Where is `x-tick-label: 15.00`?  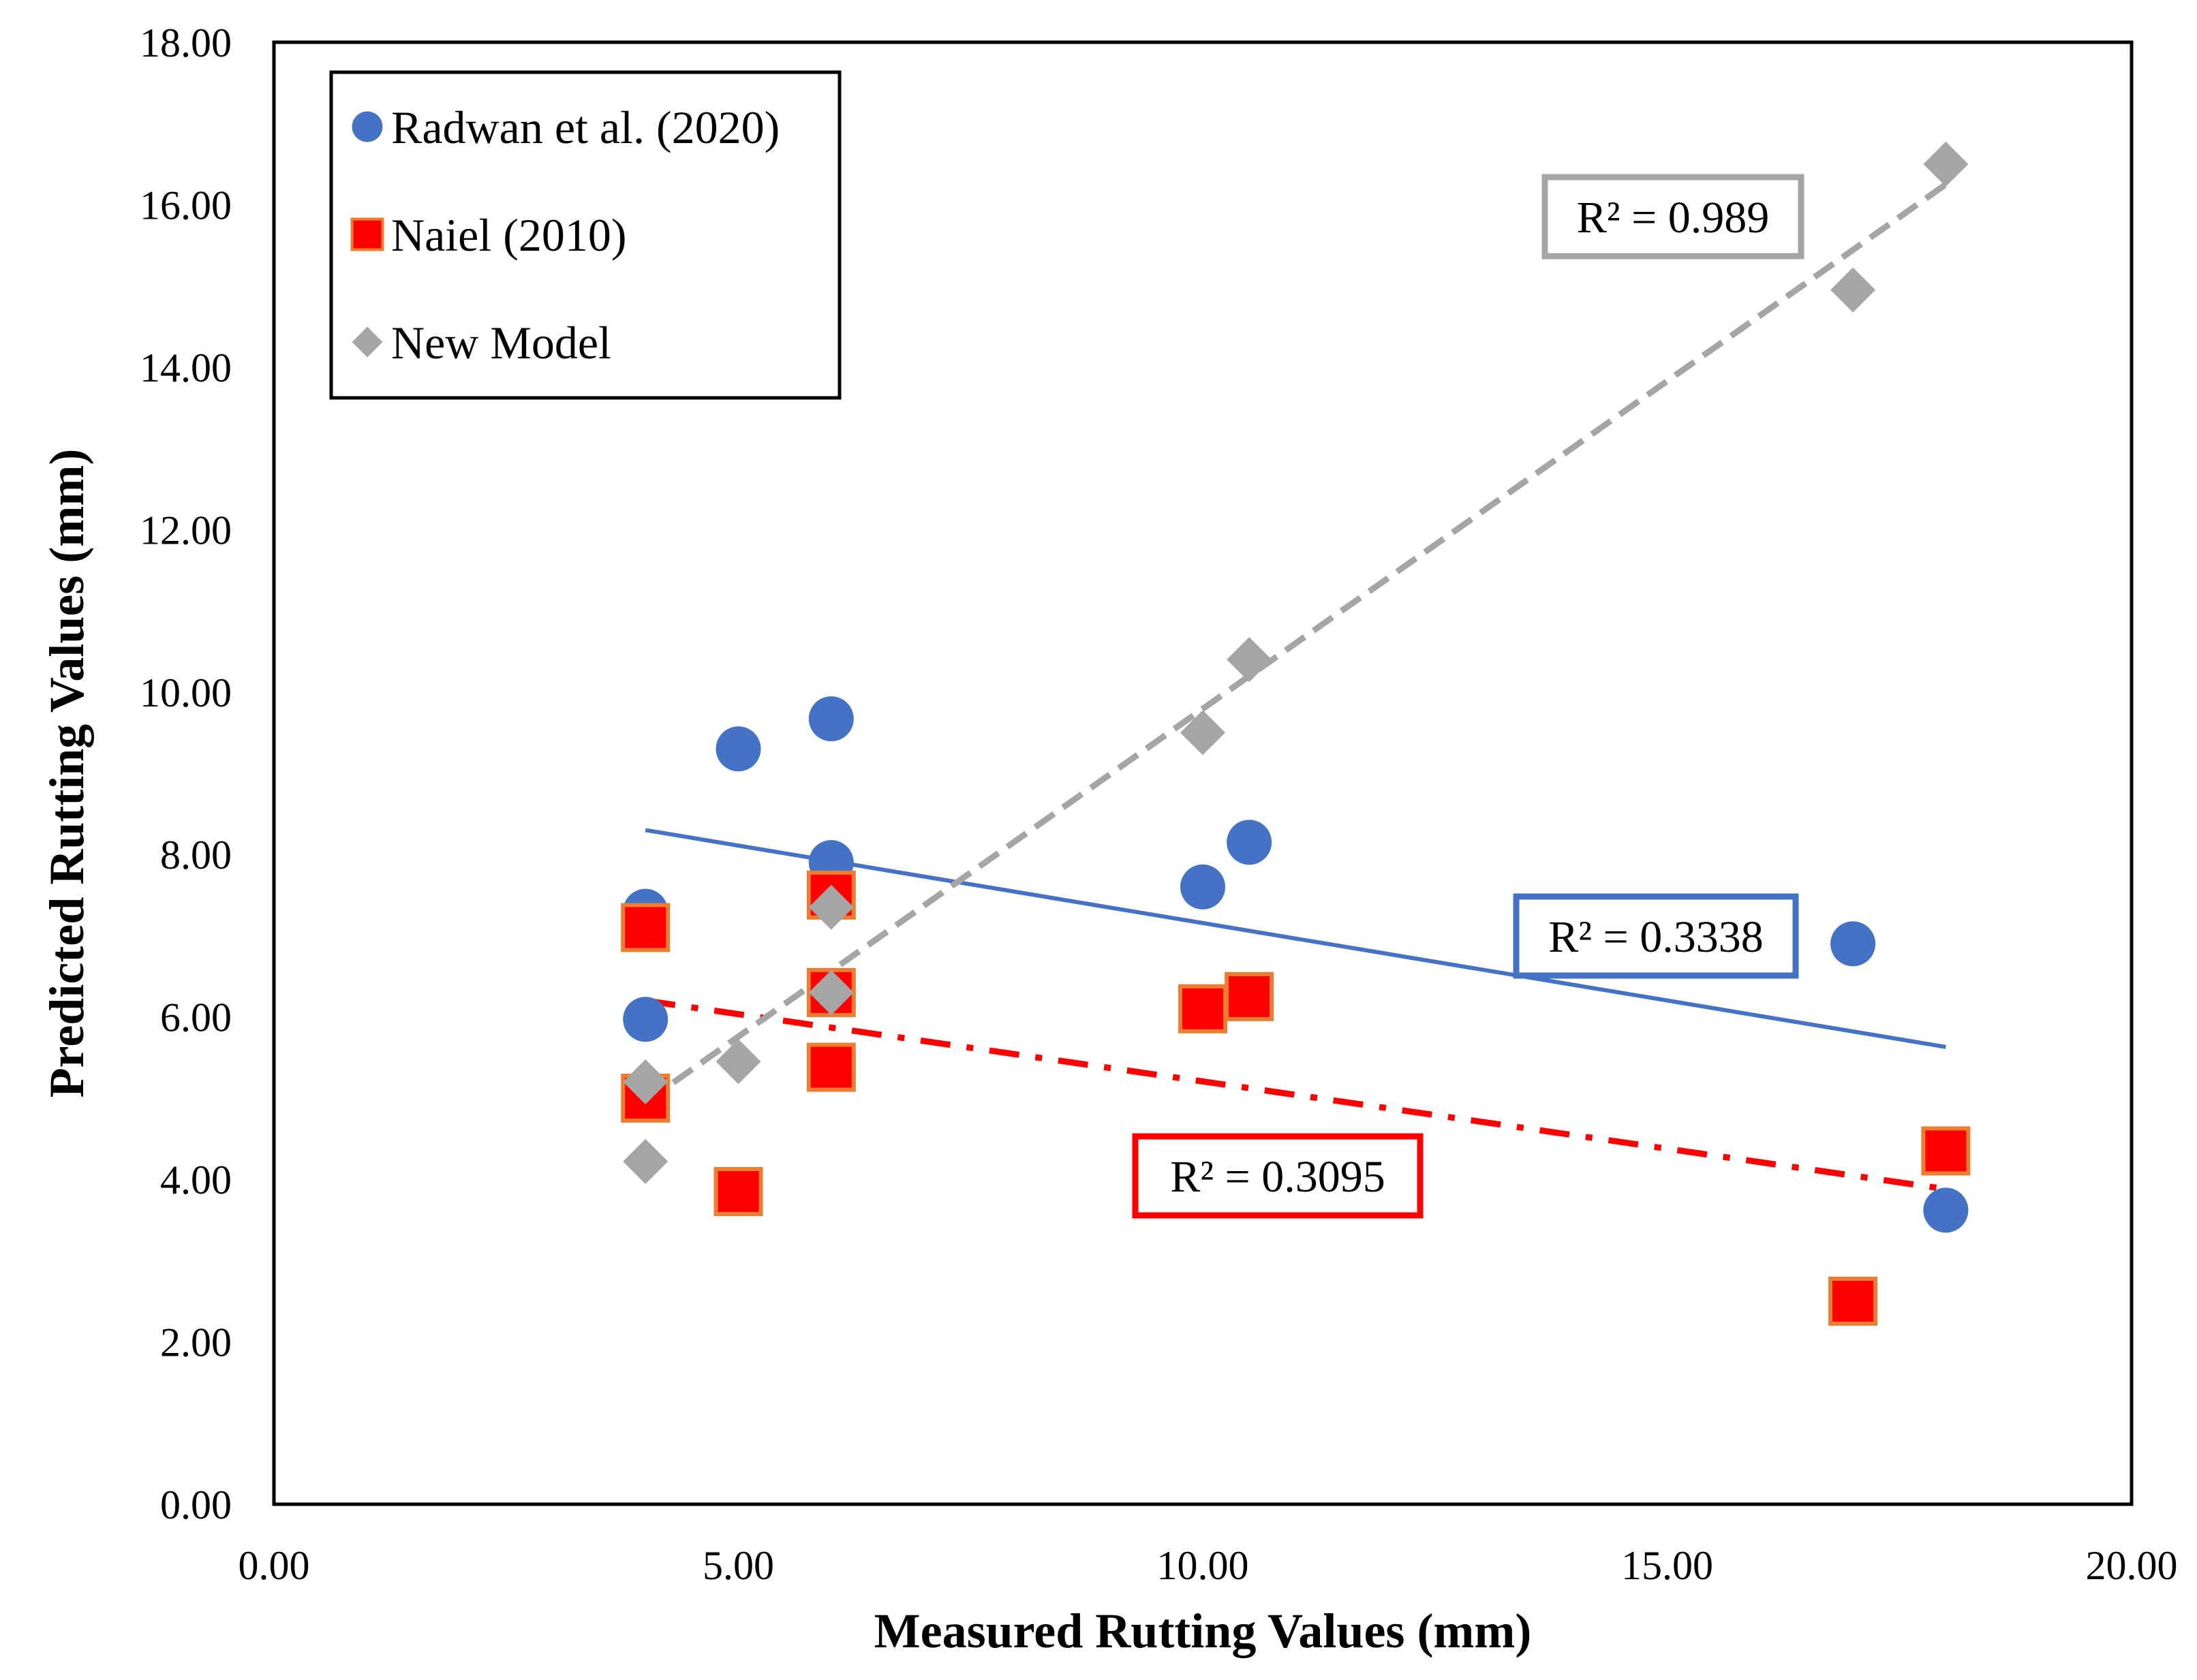
x-tick-label: 15.00 is located at coordinates (1667, 1565).